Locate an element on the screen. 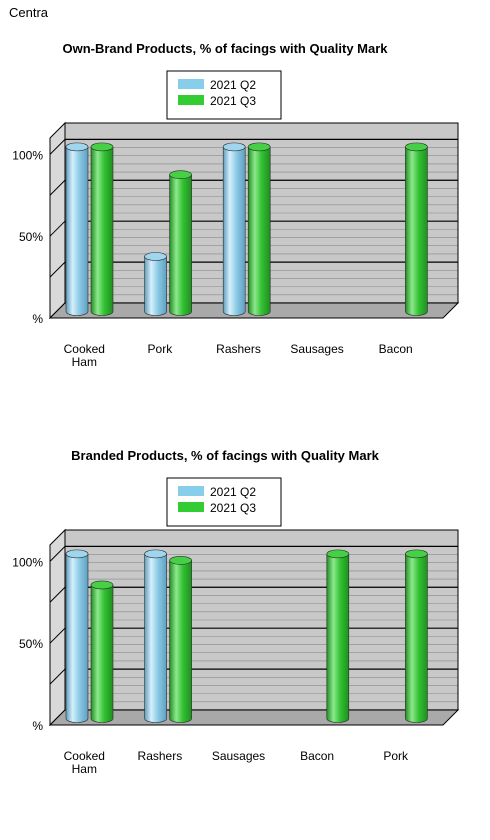 Image resolution: width=490 pixels, height=840 pixels. store-name: Centra is located at coordinates (29, 12).